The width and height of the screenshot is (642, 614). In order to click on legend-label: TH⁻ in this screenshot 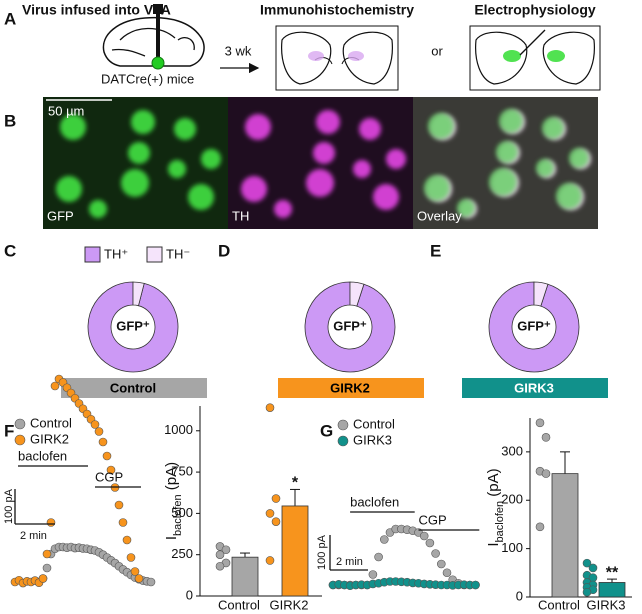, I will do `click(178, 253)`.